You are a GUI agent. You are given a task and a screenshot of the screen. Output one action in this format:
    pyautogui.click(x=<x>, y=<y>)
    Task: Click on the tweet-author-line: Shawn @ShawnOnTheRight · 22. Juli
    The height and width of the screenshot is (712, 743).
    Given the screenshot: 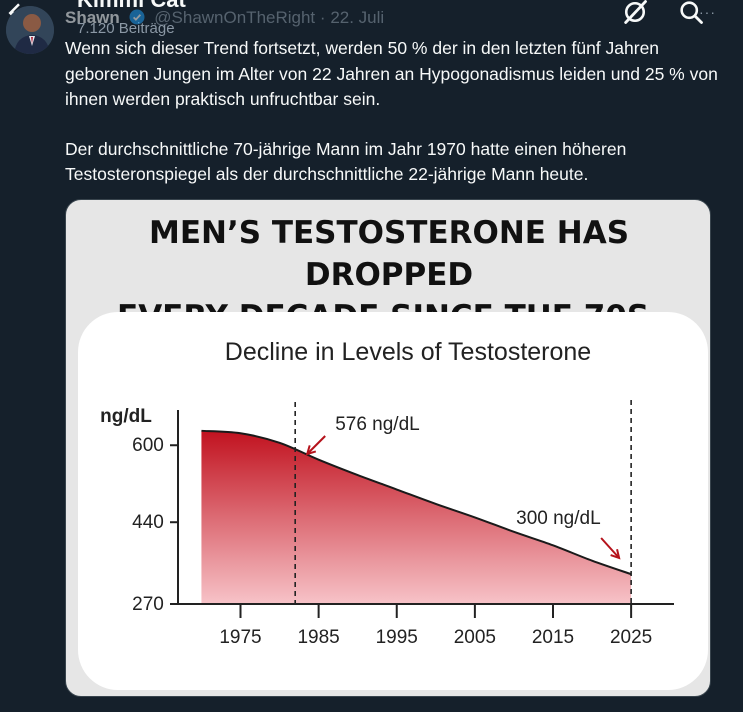 What is the action you would take?
    pyautogui.click(x=224, y=18)
    